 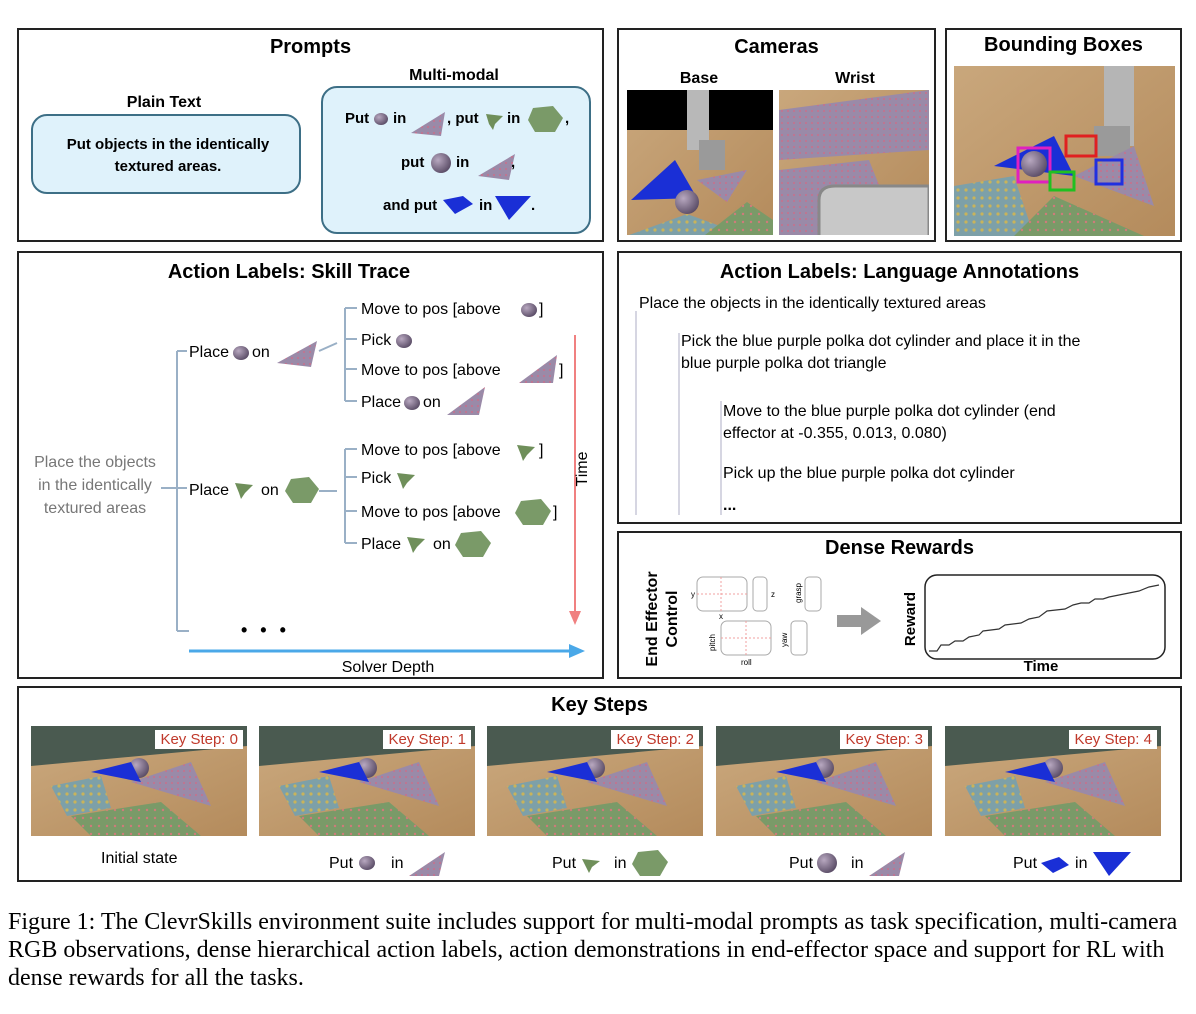 What do you see at coordinates (655, 739) in the screenshot?
I see `key-step-label: Key Step: 2` at bounding box center [655, 739].